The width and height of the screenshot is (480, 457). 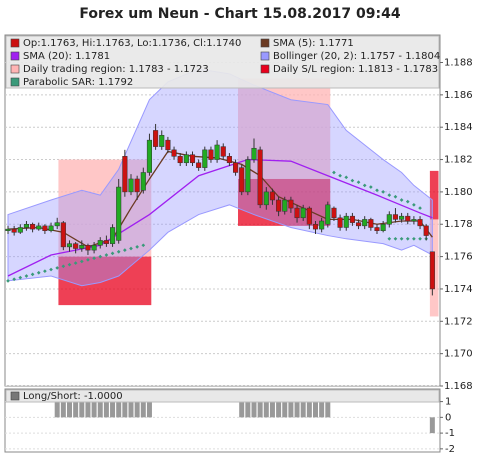 What do you see at coordinates (356, 56) in the screenshot?
I see `legend-label: Bollinger (20, 2): 1.1757 - 1.1804` at bounding box center [356, 56].